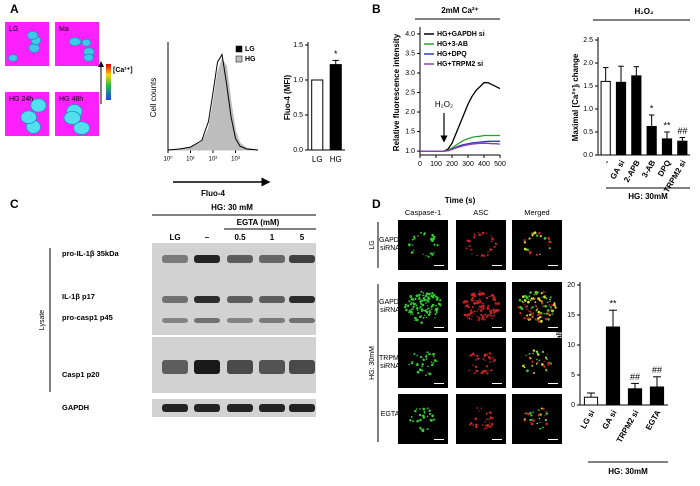 Image resolution: width=700 pixels, height=486 pixels. I want to click on x-tick-label: EGTA, so click(653, 419).